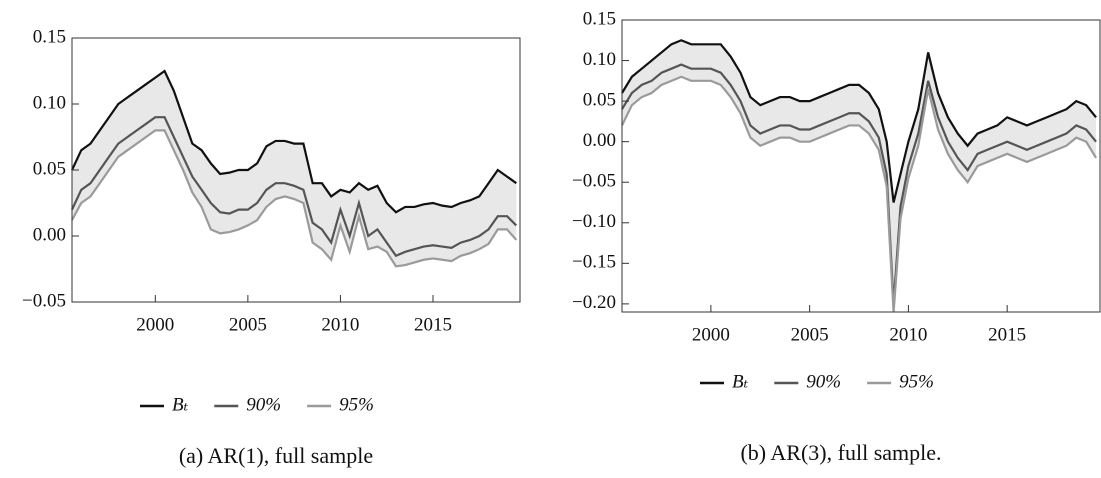 This screenshot has width=1101, height=478. Describe the element at coordinates (276, 455) in the screenshot. I see `caption: (a) AR(1), full sample` at that location.